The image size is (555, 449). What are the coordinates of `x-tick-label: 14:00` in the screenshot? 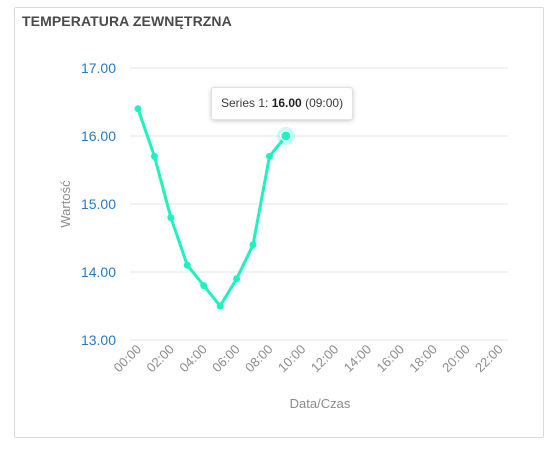 It's located at (358, 359).